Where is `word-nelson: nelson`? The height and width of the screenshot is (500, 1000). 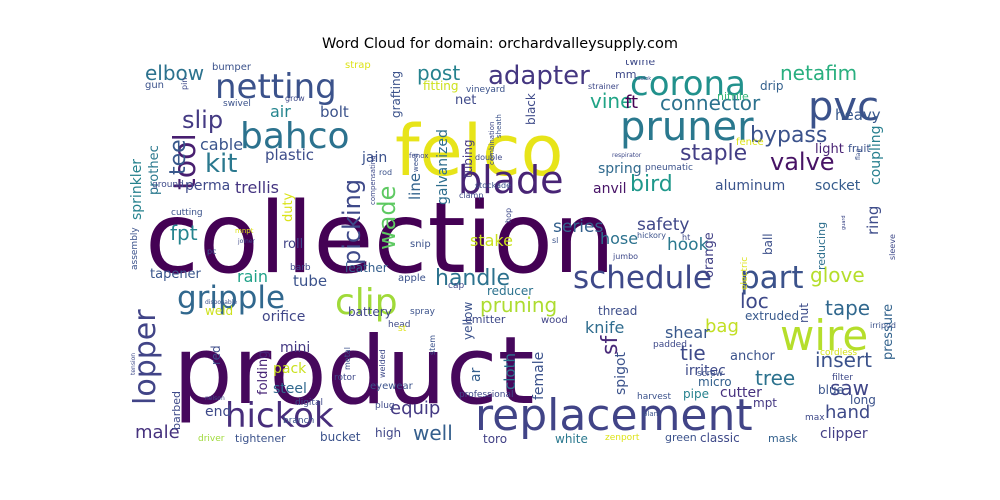 word-nelson: nelson is located at coordinates (215, 398).